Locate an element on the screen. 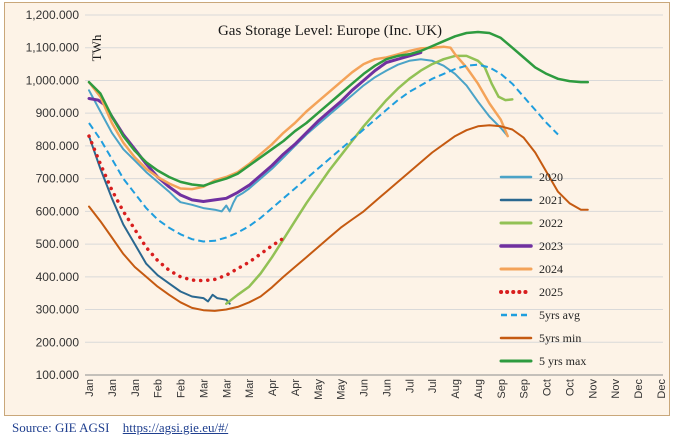  y-axis-label: TWh is located at coordinates (96, 47).